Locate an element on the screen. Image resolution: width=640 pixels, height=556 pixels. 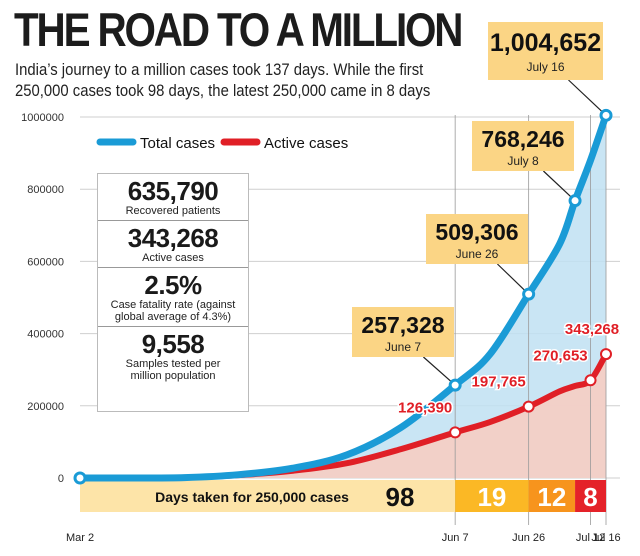
callout-date: July 16 is located at coordinates (545, 67).